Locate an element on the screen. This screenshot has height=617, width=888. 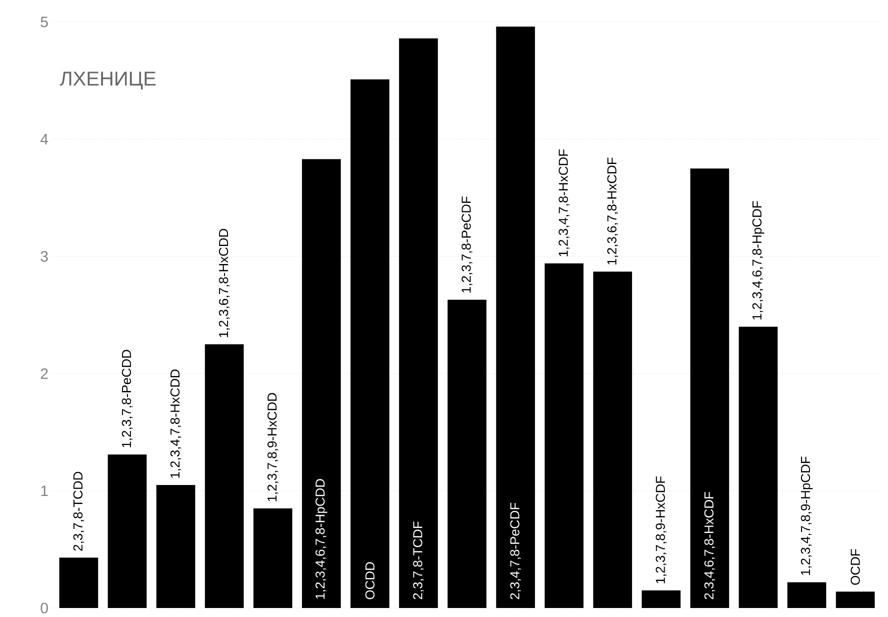
x-tick-label: 1,2,3,4,7,8-HxCDD is located at coordinates (176, 424).